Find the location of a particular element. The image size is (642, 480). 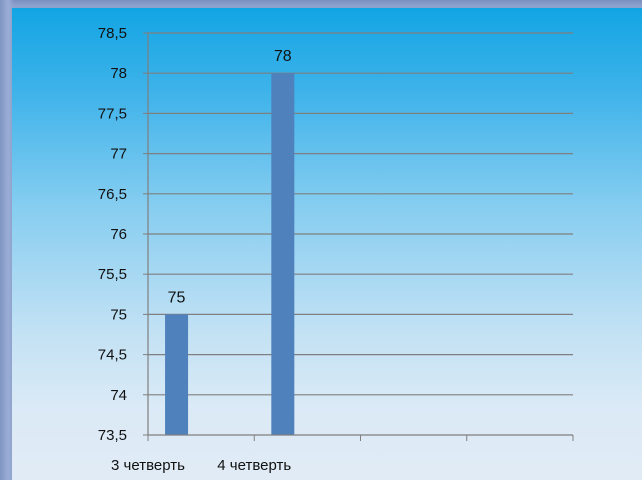

y-tick-label: 77 is located at coordinates (118, 154).